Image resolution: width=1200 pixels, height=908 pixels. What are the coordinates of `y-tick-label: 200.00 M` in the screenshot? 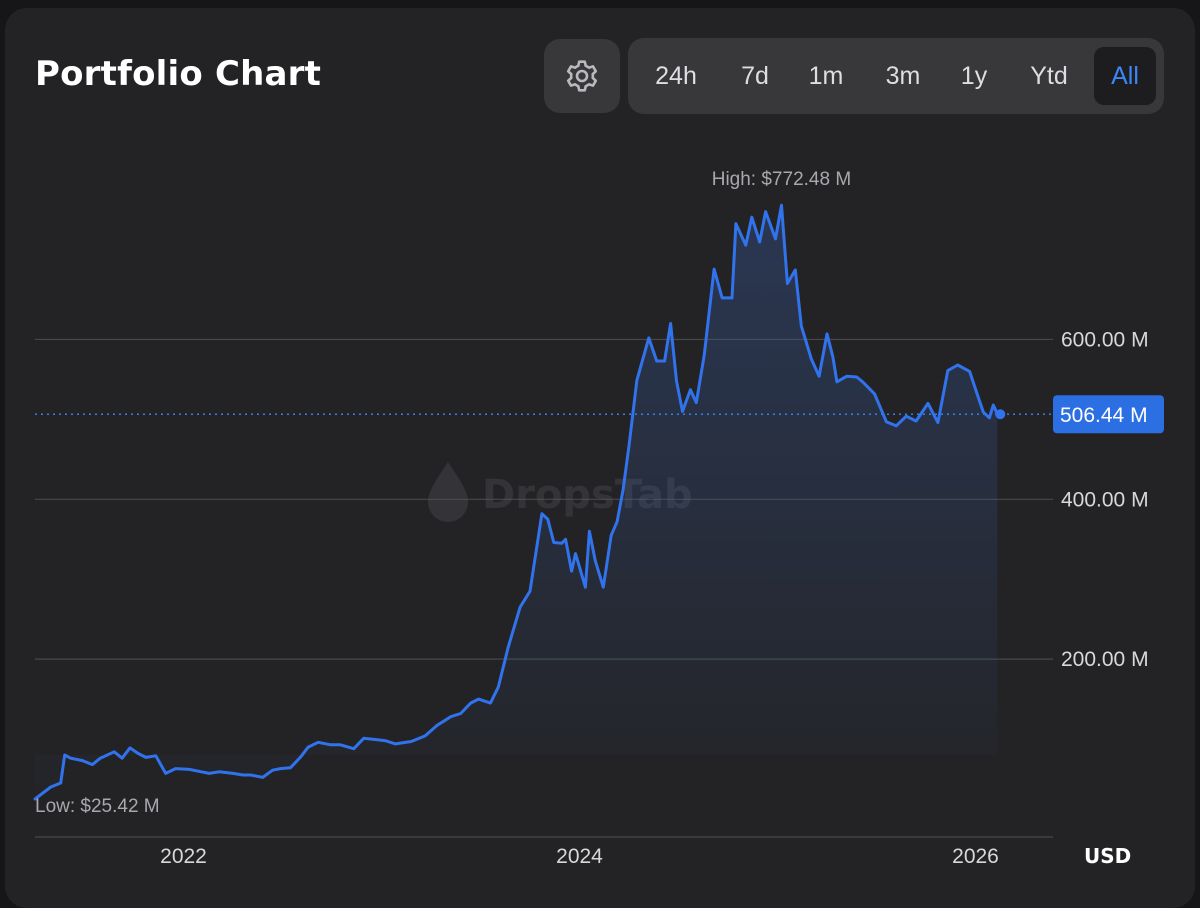 It's located at (1105, 659).